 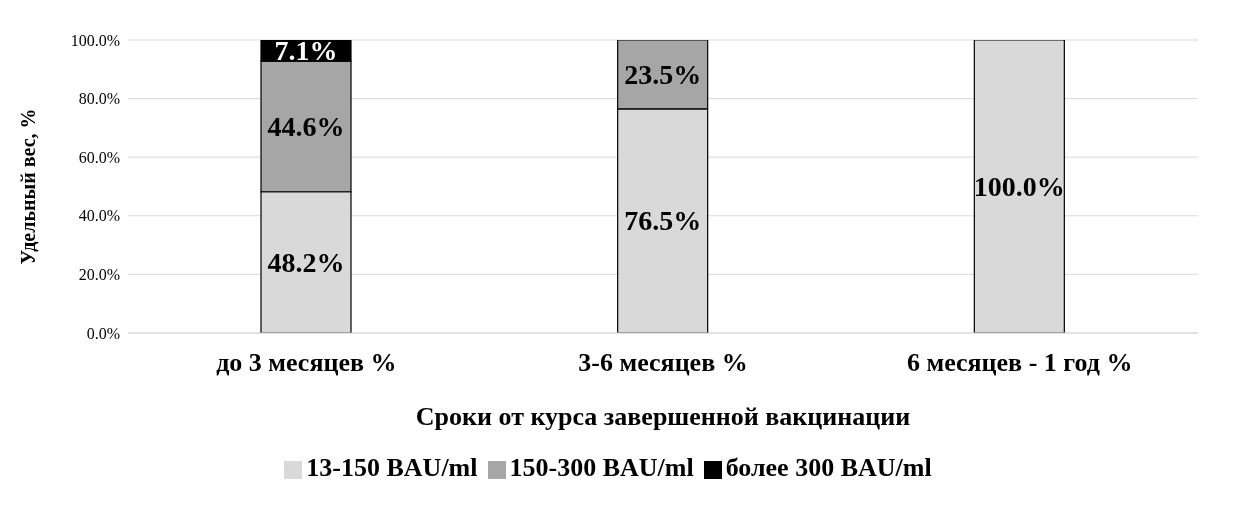 I want to click on y-tick-label: 80.0%, so click(x=99, y=99).